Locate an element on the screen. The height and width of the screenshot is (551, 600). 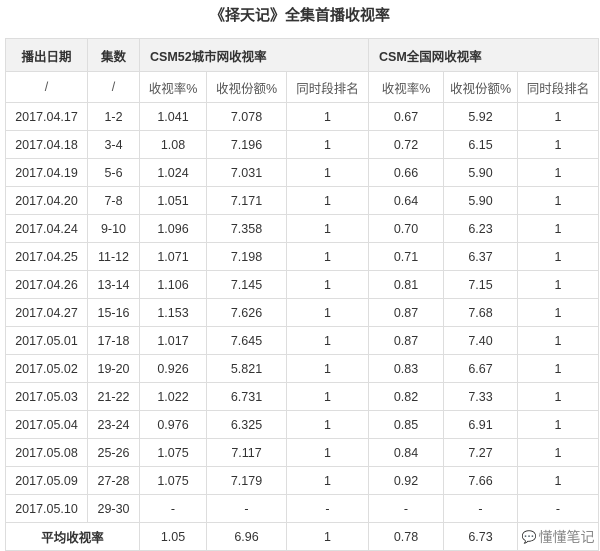
table-cell: 7.358 is located at coordinates (246, 228).